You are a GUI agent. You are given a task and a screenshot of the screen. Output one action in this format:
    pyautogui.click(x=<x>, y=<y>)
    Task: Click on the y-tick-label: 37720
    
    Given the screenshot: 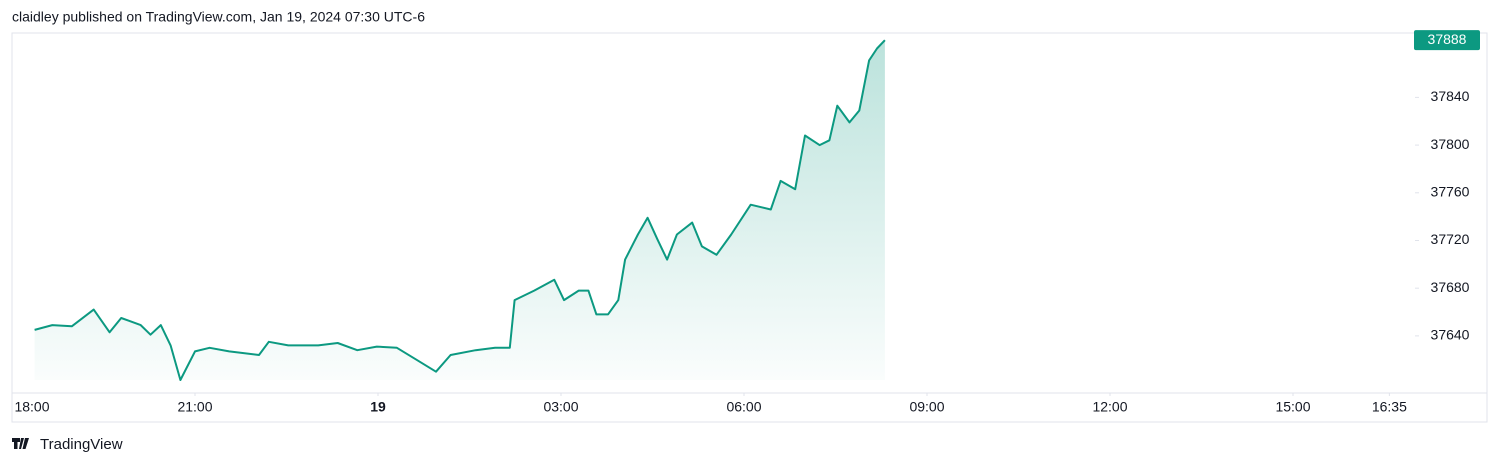 What is the action you would take?
    pyautogui.click(x=1450, y=239)
    